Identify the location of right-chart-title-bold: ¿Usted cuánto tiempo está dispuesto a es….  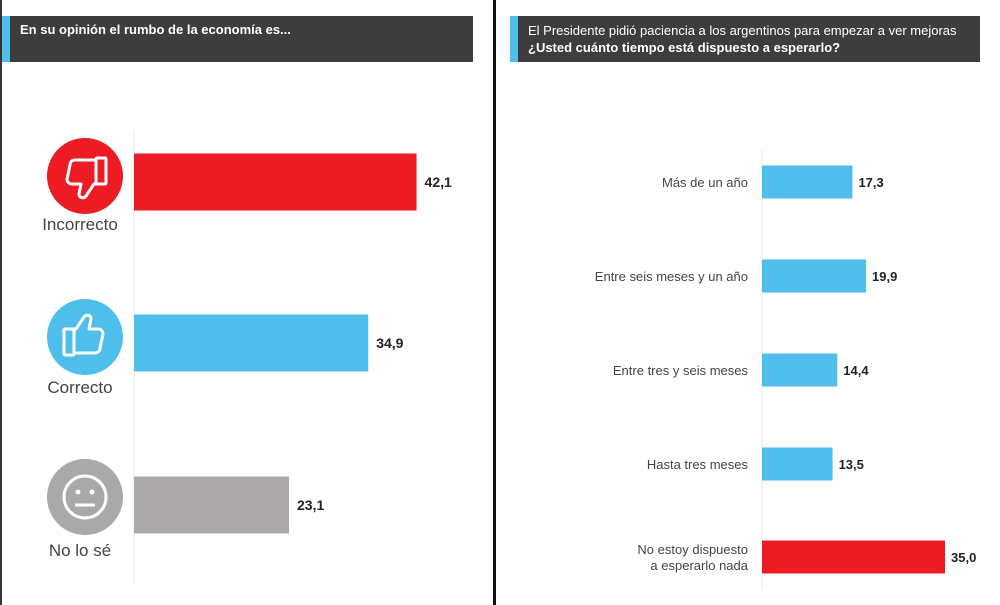
(684, 47).